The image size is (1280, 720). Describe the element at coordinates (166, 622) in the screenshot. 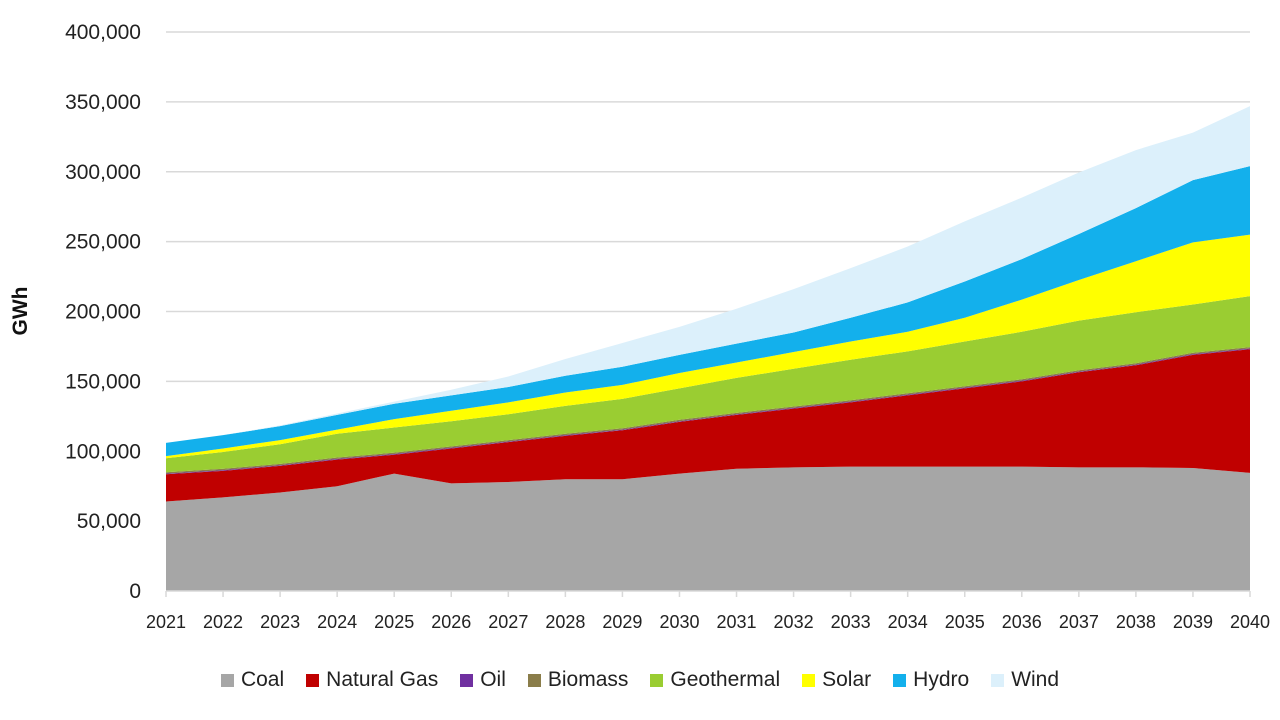

I see `x-tick-label: 2021` at that location.